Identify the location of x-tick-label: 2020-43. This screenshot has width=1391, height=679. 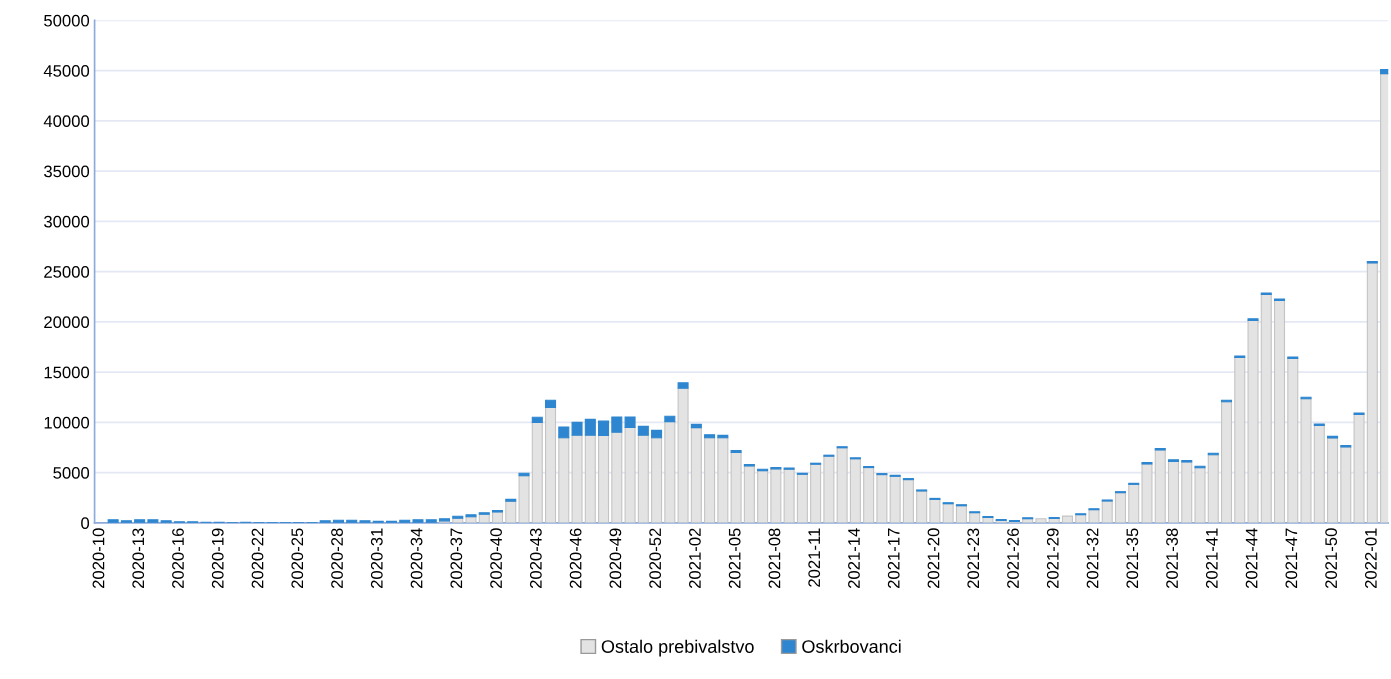
(535, 558).